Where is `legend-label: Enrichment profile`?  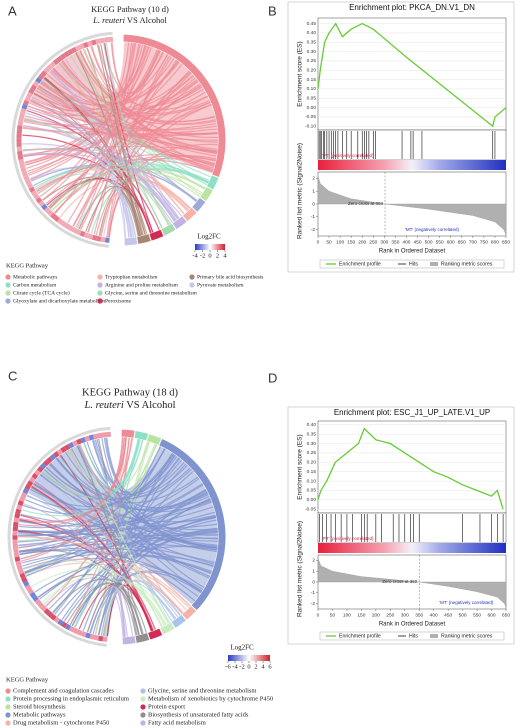 legend-label: Enrichment profile is located at coordinates (360, 636).